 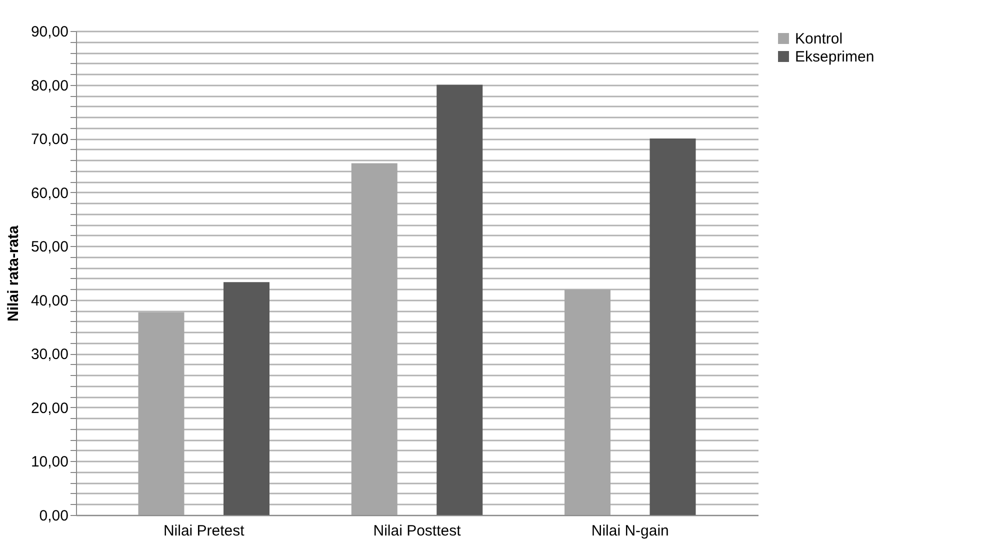 What do you see at coordinates (49, 193) in the screenshot?
I see `y-tick-label: 60,00` at bounding box center [49, 193].